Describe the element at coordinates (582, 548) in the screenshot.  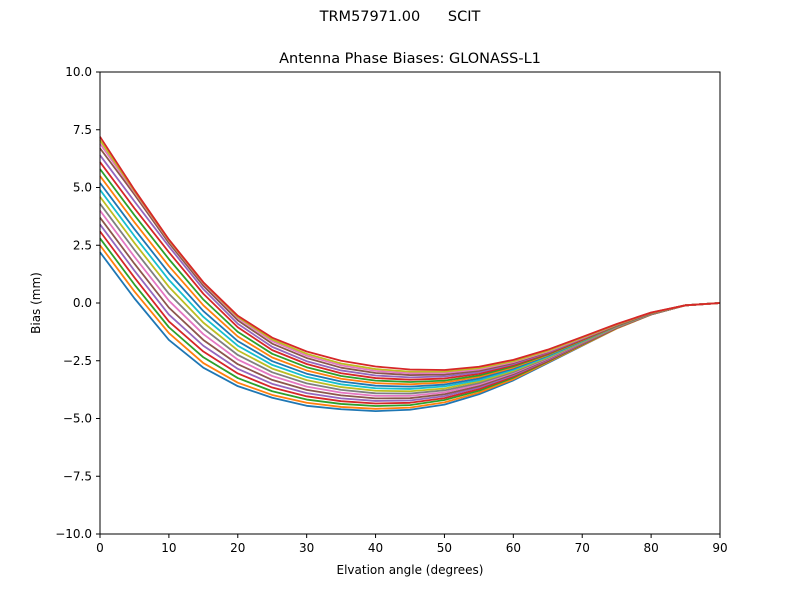
I see `x-tick-label: 70` at that location.